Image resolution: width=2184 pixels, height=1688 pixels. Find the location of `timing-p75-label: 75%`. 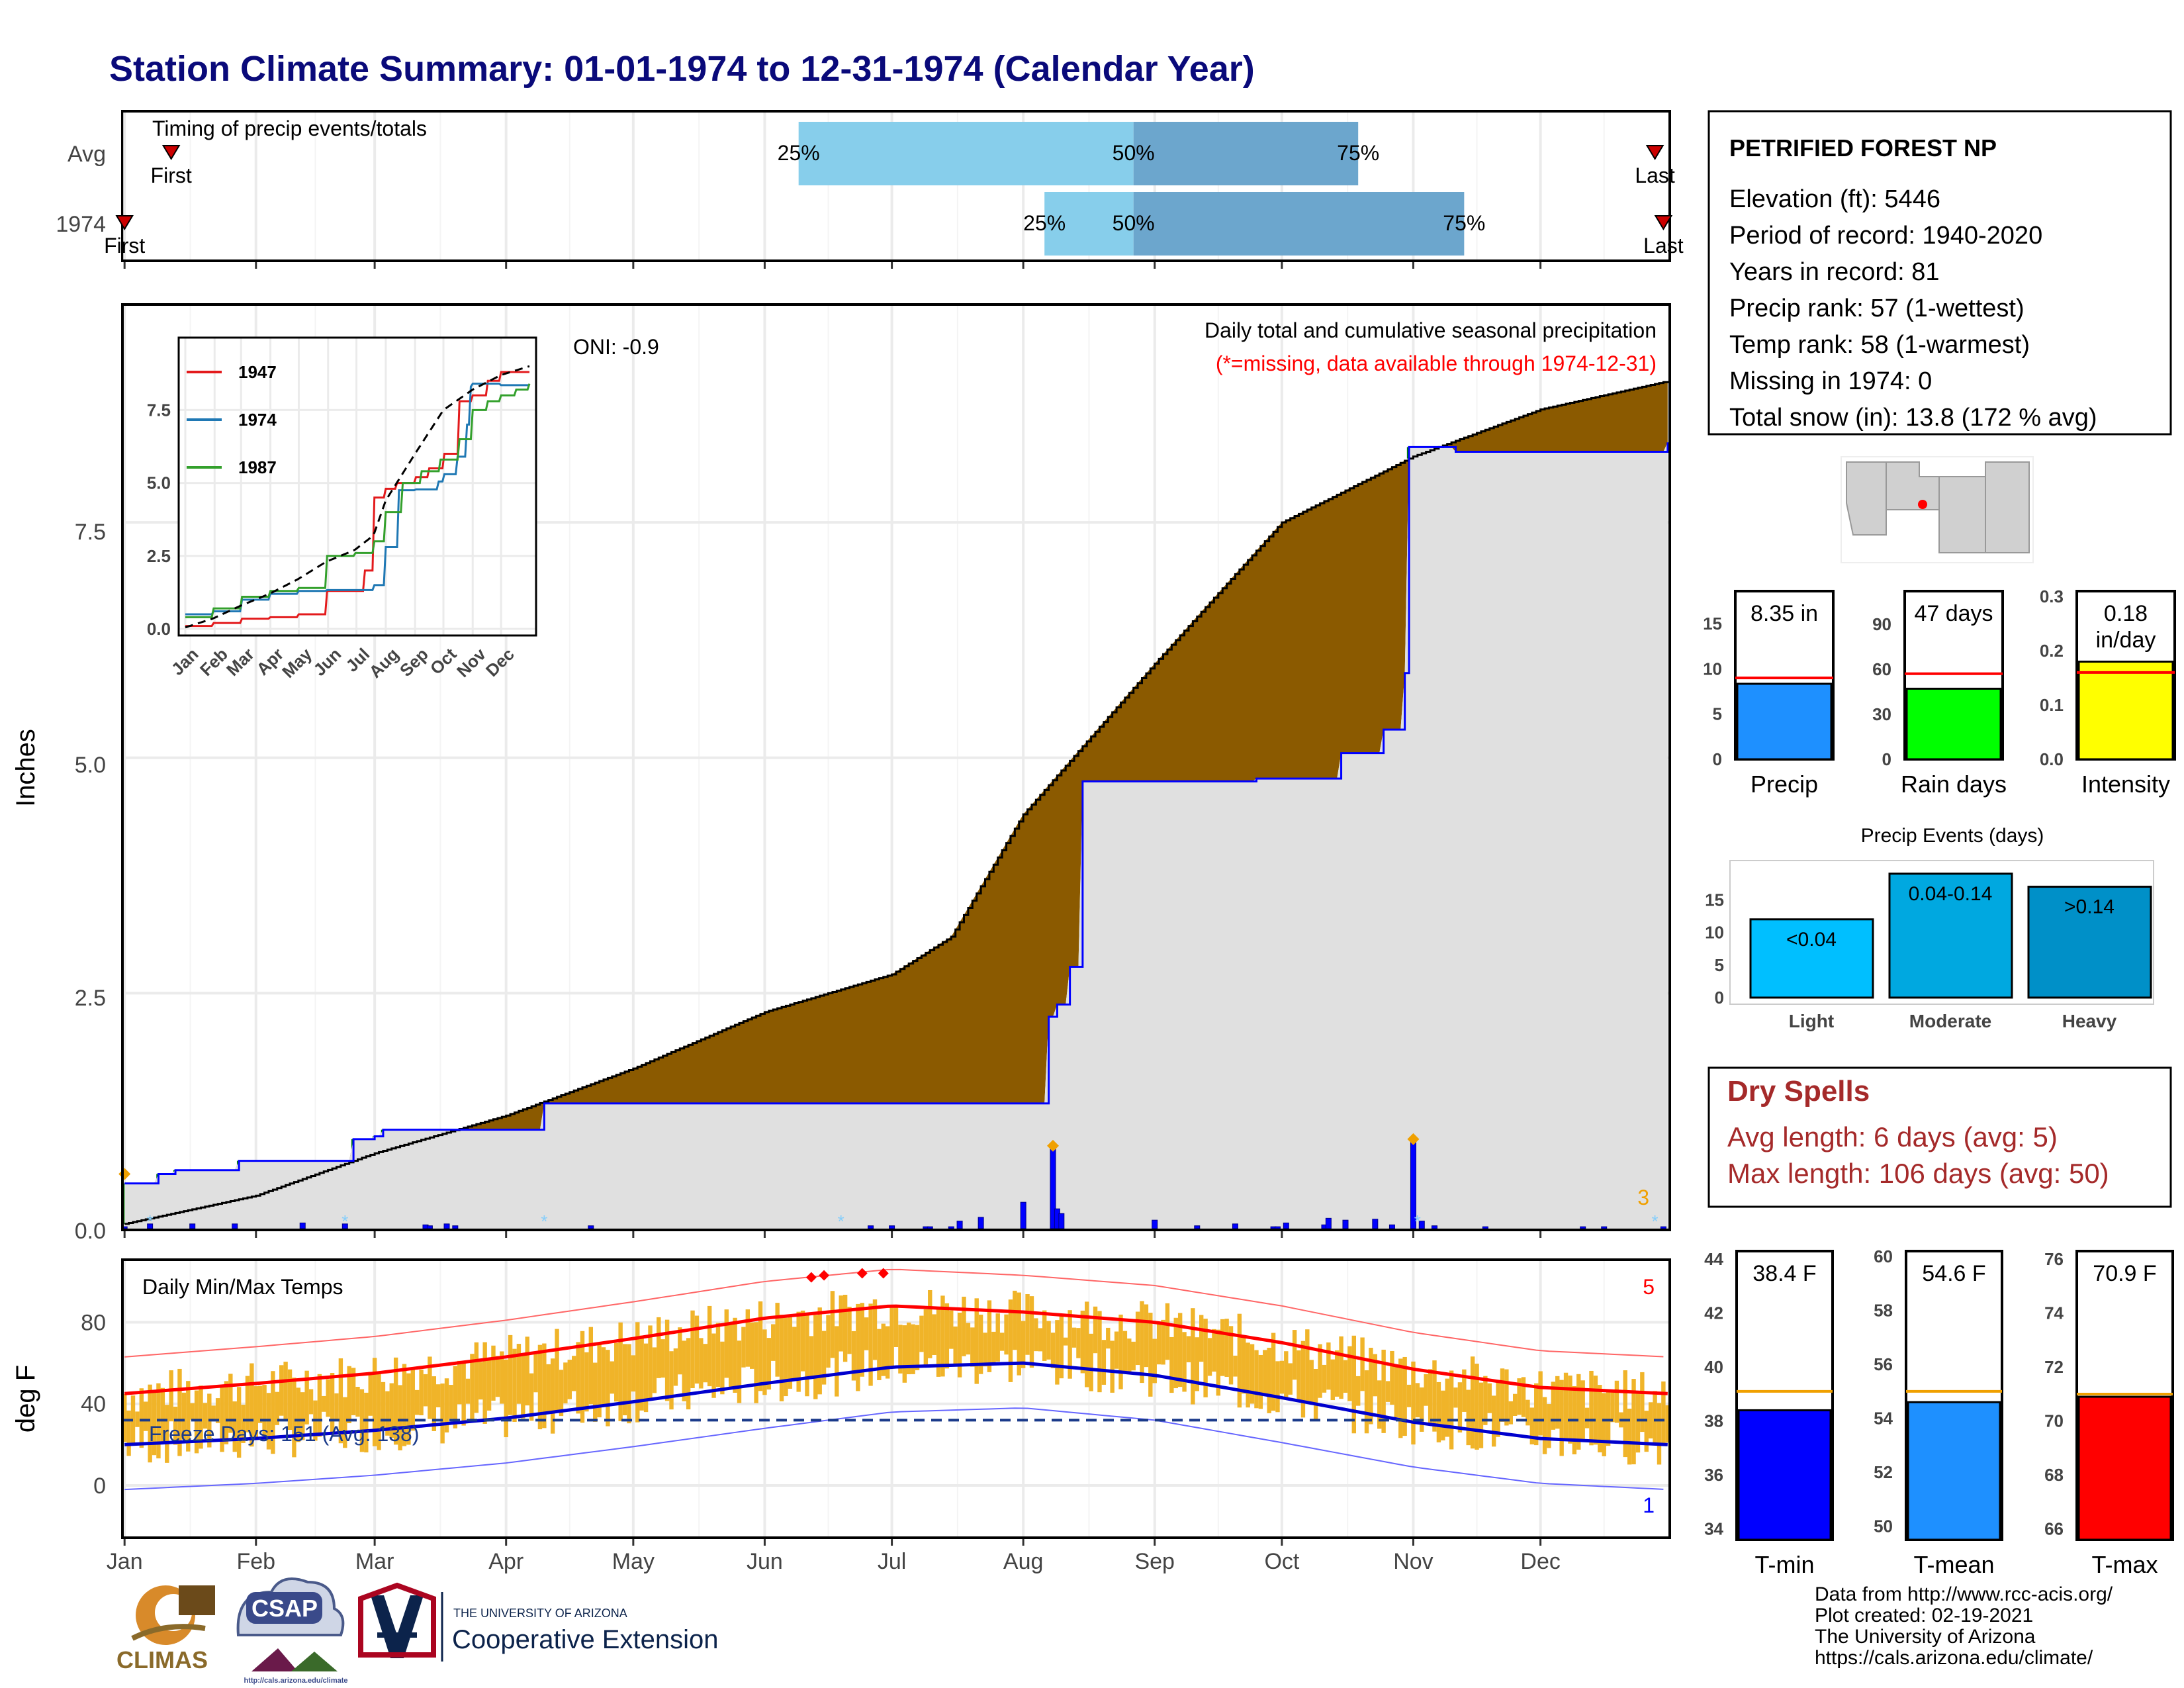

timing-p75-label: 75% is located at coordinates (1358, 153).